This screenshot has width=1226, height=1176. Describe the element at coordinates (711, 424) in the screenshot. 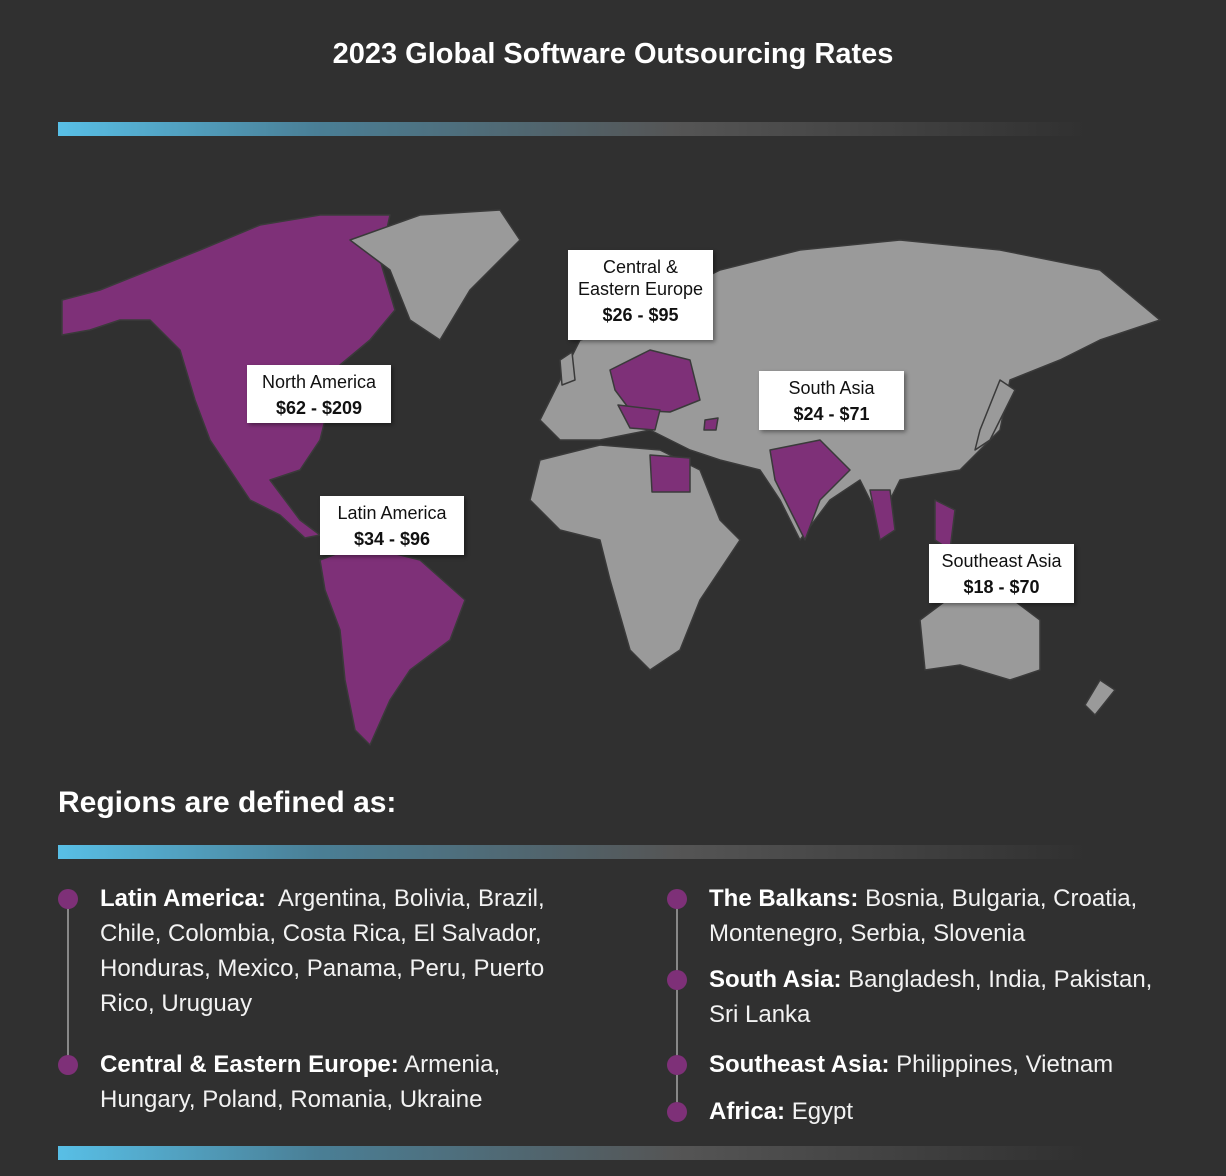

I see `armenia` at that location.